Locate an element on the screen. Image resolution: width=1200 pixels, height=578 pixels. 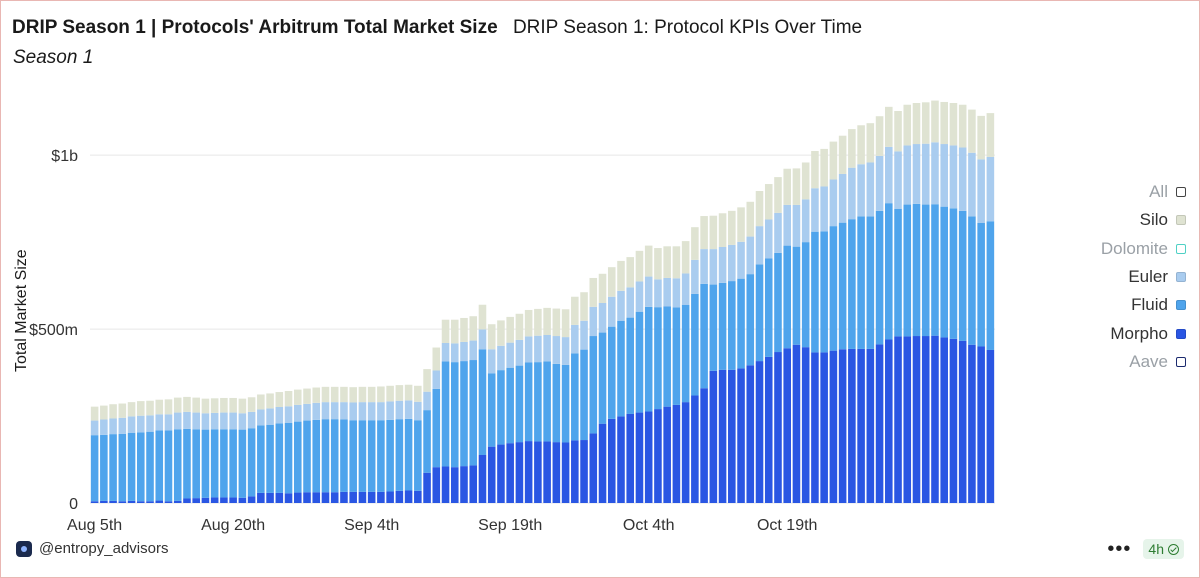
legend-item-silo: Silo is located at coordinates (1143, 220).